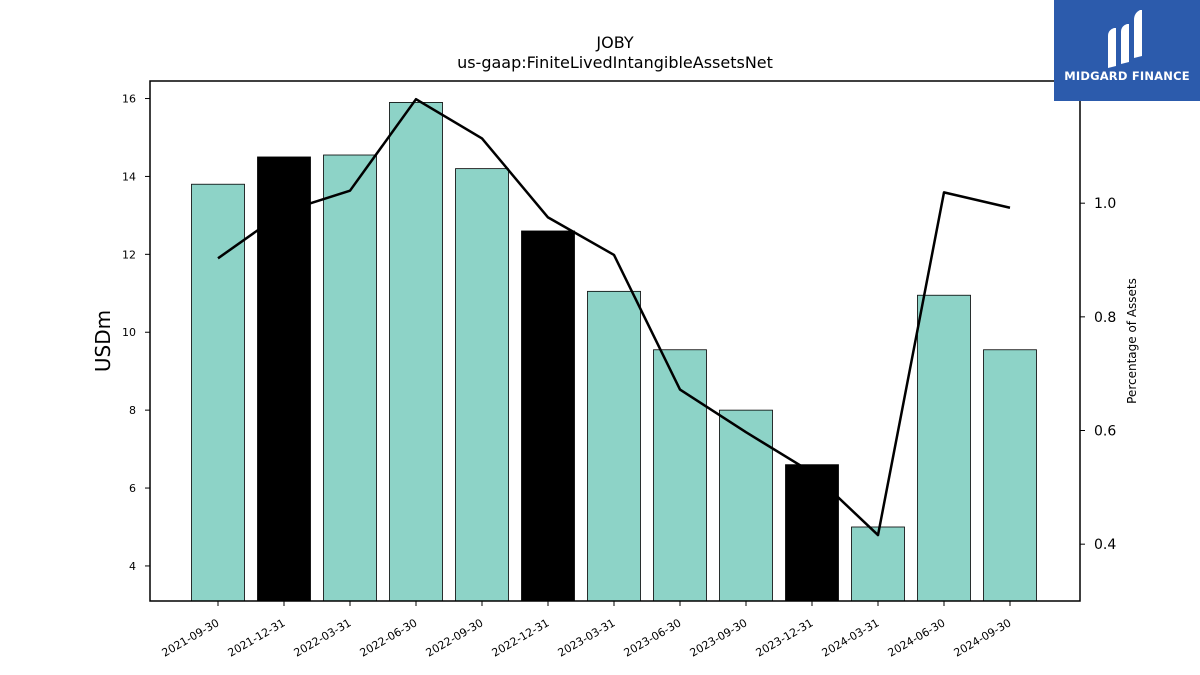 The height and width of the screenshot is (675, 1200). I want to click on y-axis-label: USDm, so click(103, 341).